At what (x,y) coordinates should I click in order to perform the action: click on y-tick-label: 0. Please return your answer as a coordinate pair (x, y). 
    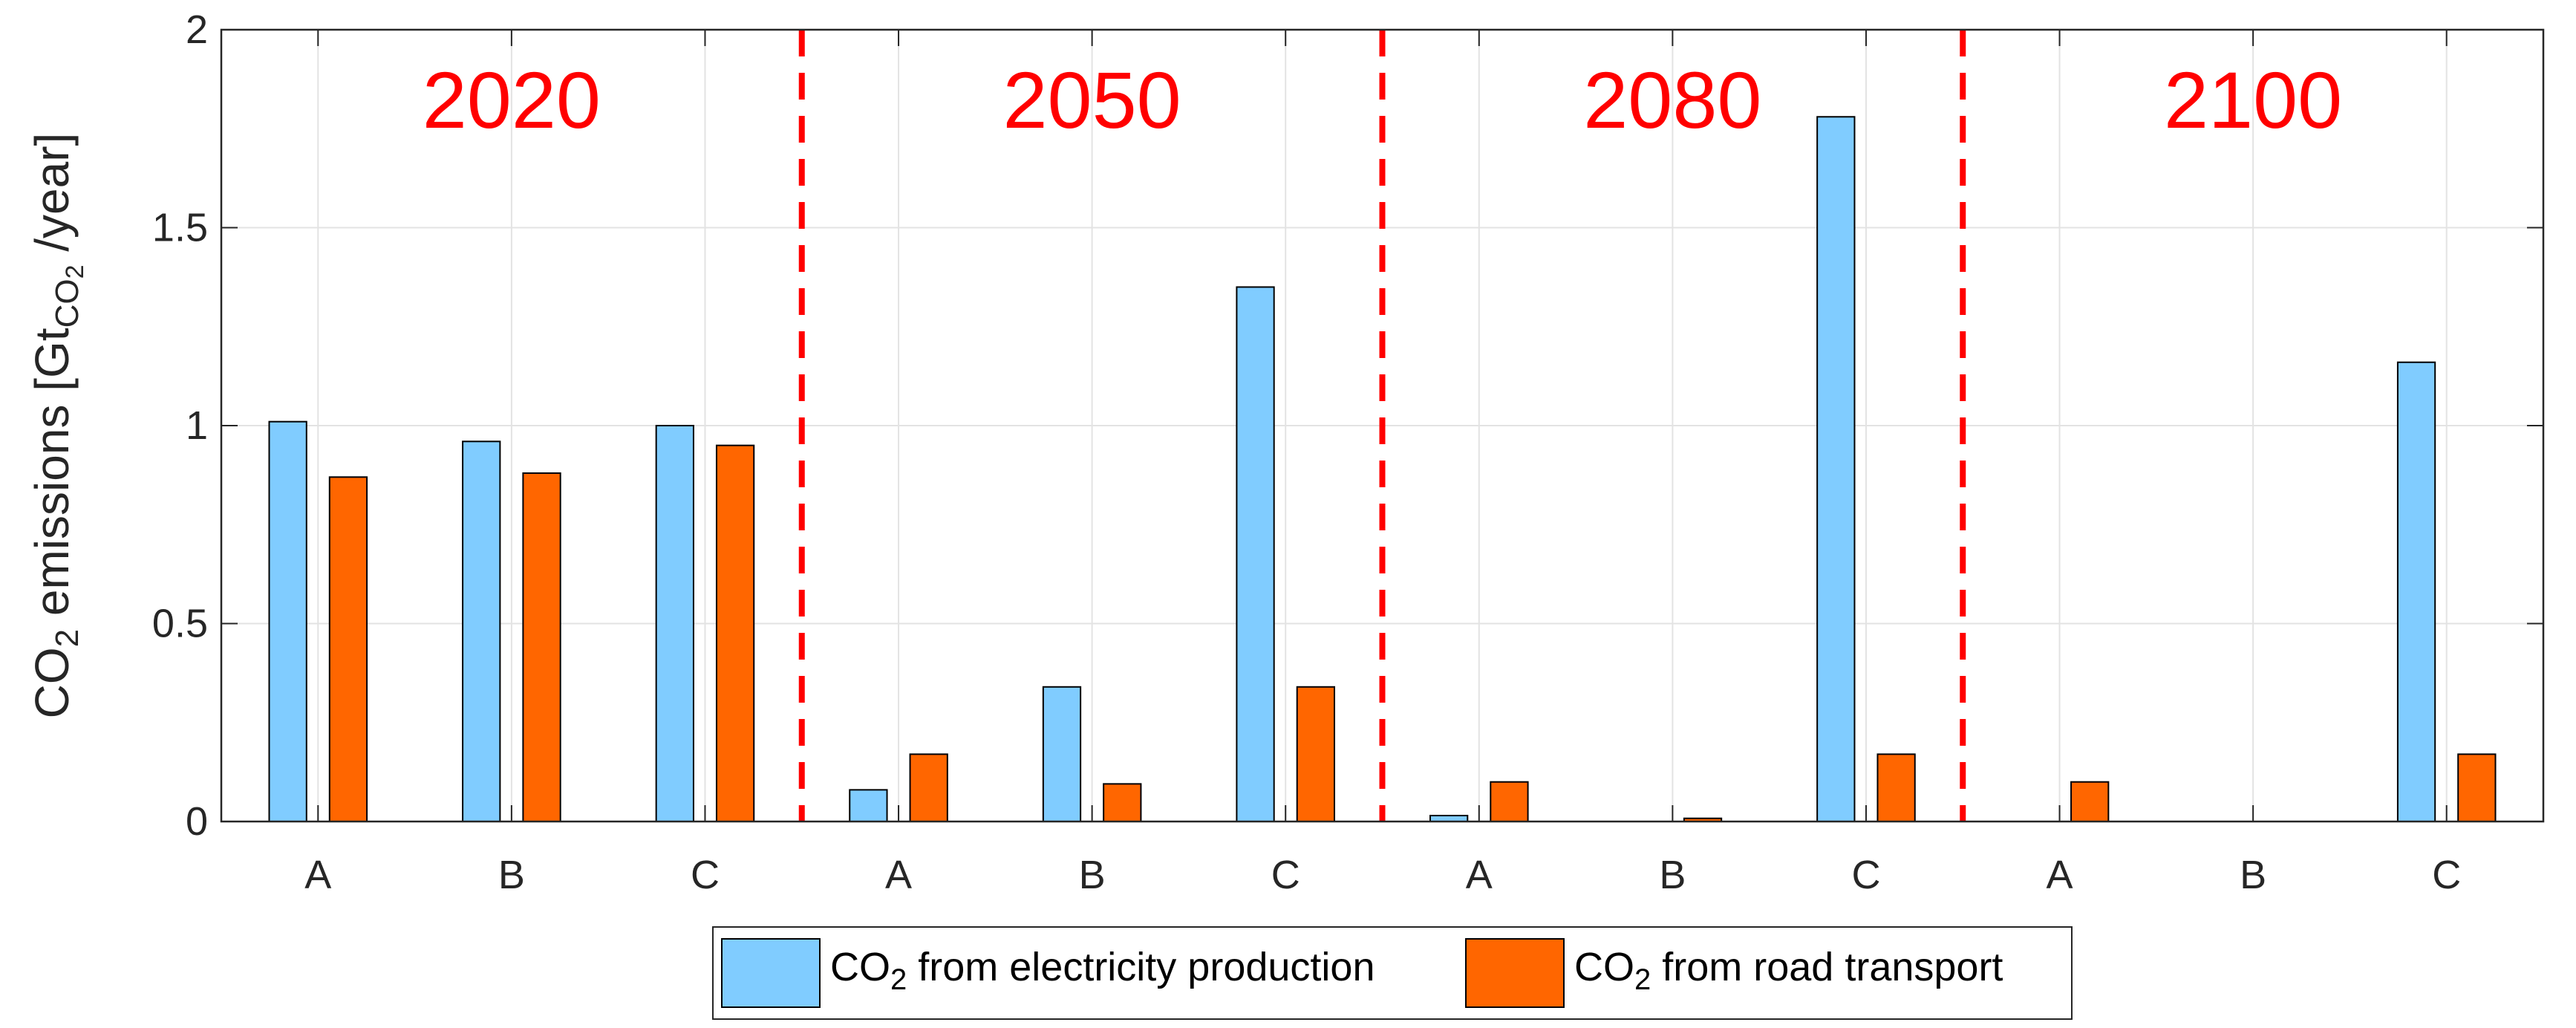
    Looking at the image, I should click on (197, 821).